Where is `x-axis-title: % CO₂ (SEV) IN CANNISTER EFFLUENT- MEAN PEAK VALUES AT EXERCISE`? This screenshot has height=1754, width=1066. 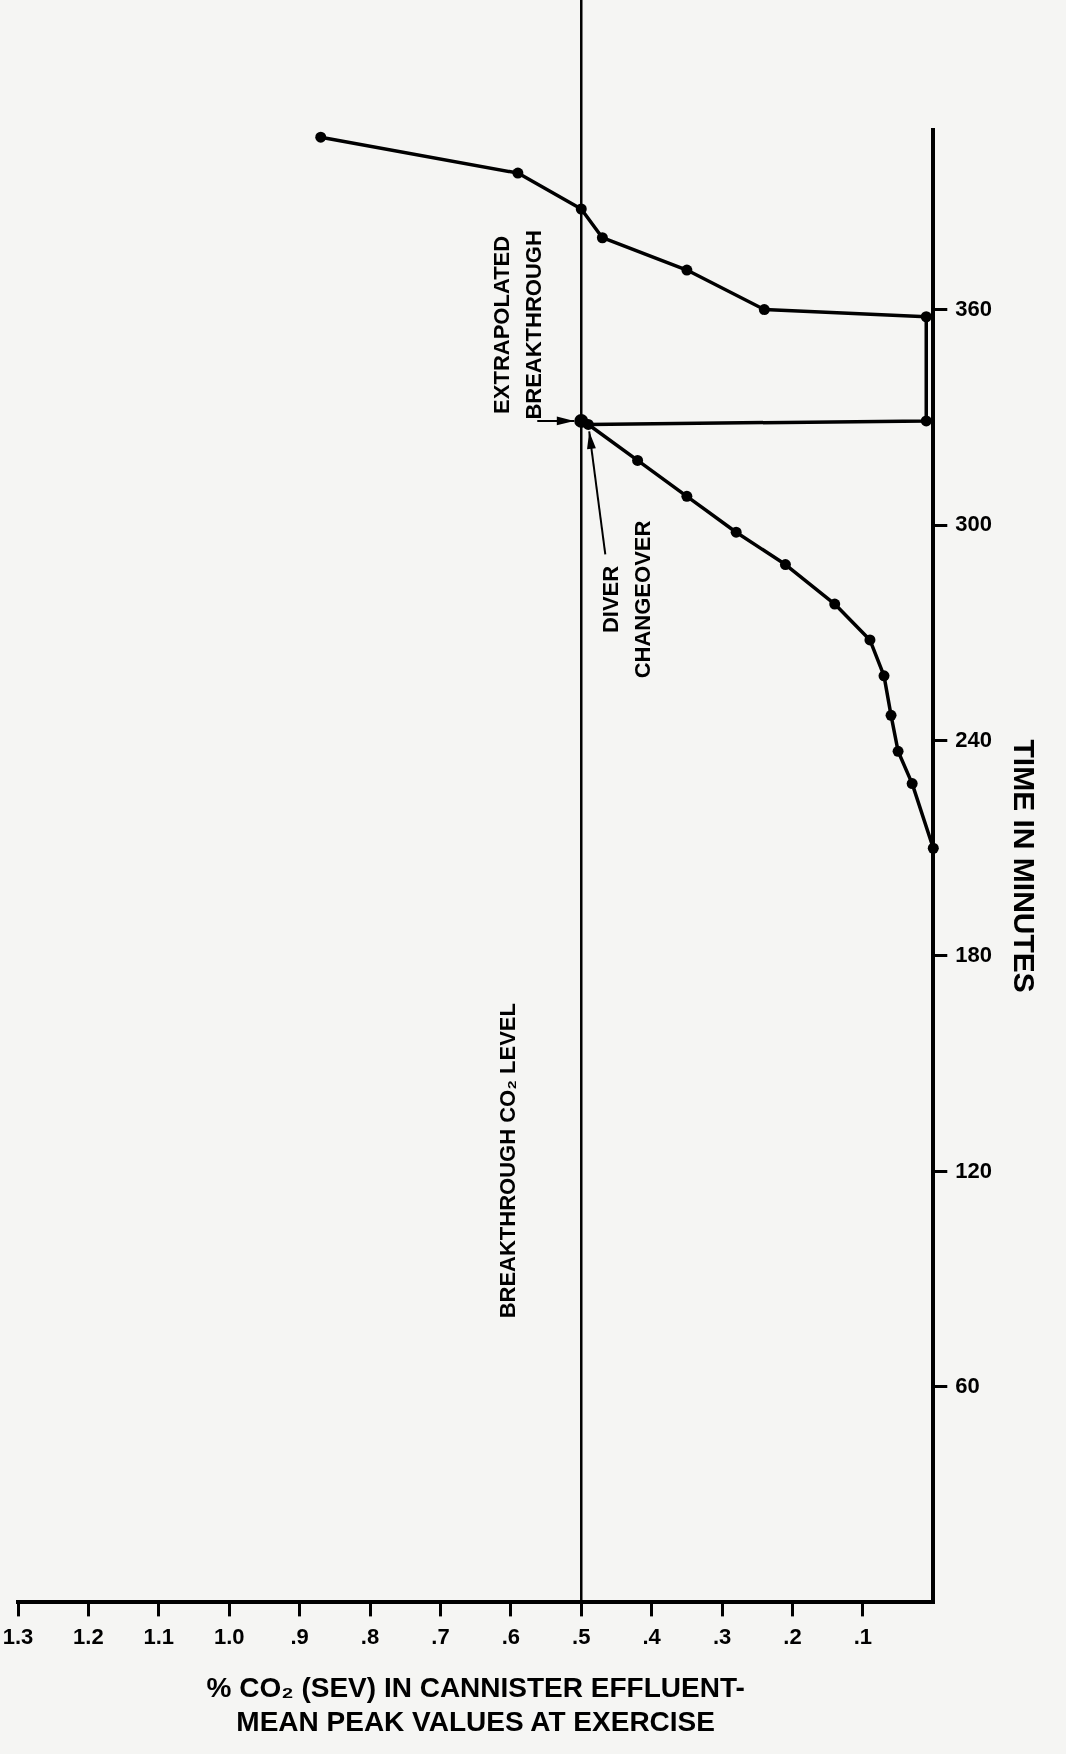
x-axis-title: % CO₂ (SEV) IN CANNISTER EFFLUENT- MEAN PEAK VALUES AT EXERCISE is located at coordinates (475, 1704).